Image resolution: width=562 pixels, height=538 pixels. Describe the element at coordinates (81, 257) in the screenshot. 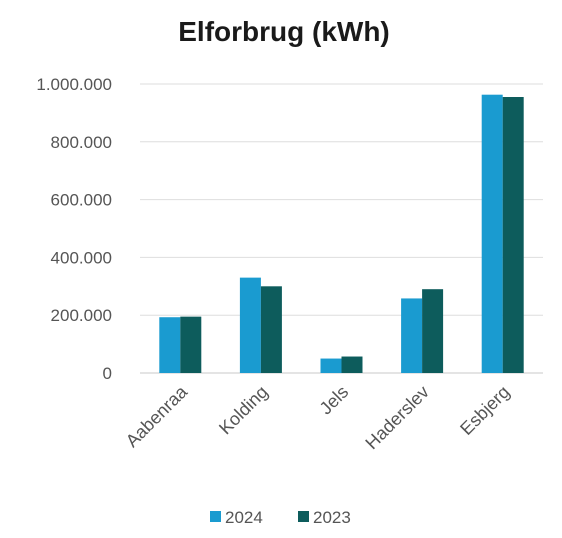

I see `y-tick-label: 400.000` at that location.